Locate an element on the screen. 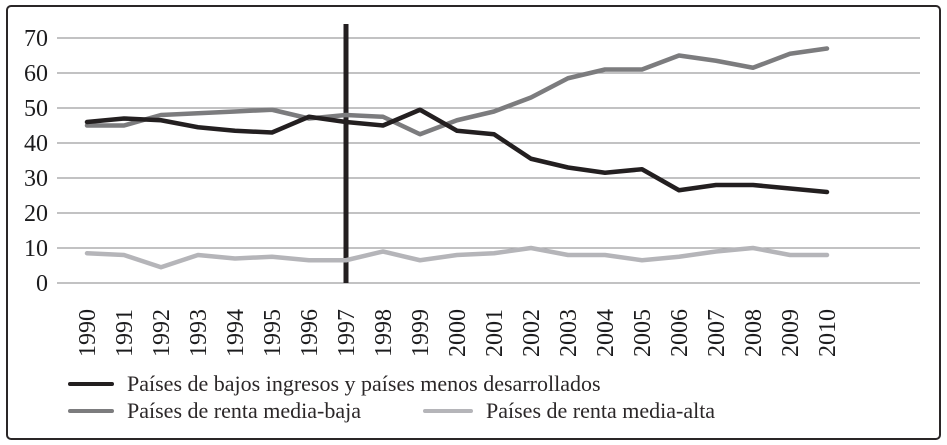  x-tick-1992: 1992 is located at coordinates (162, 333).